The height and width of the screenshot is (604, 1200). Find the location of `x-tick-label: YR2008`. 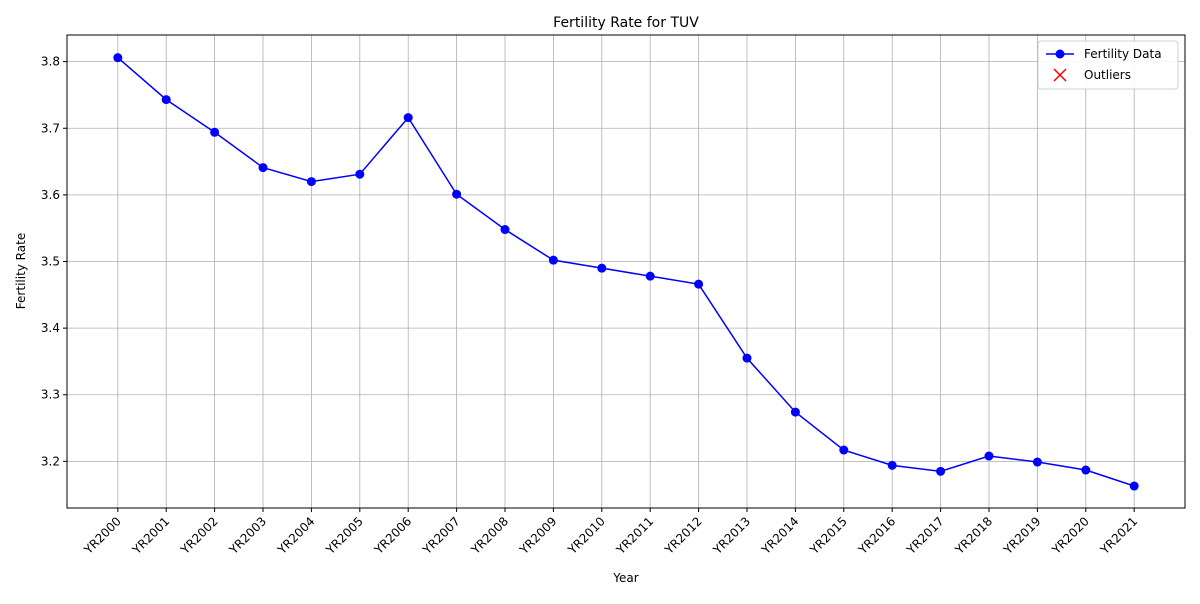

x-tick-label: YR2008 is located at coordinates (489, 535).